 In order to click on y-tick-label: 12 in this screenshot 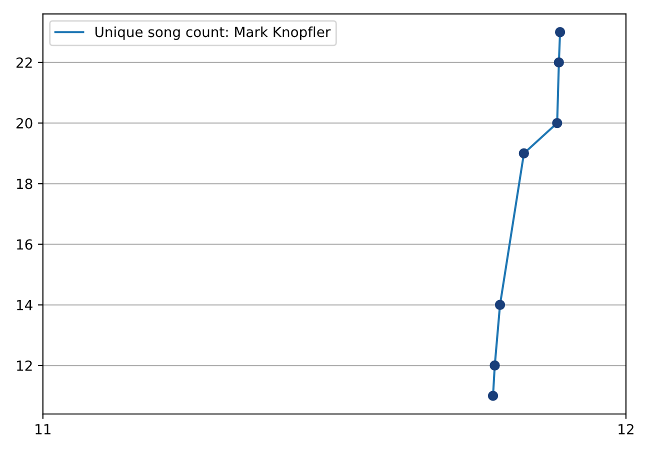, I will do `click(24, 365)`.